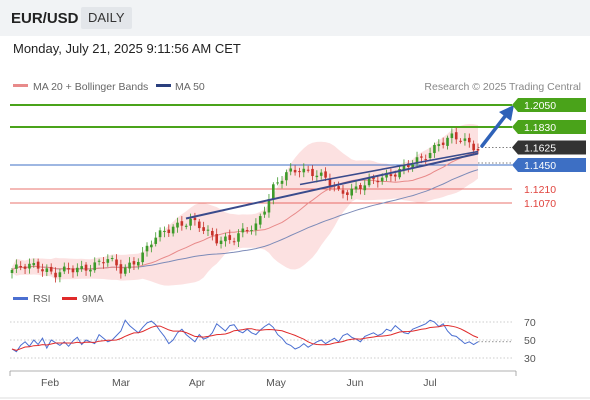 The height and width of the screenshot is (400, 590). What do you see at coordinates (190, 87) in the screenshot?
I see `ma50-legend-label: MA 50` at bounding box center [190, 87].